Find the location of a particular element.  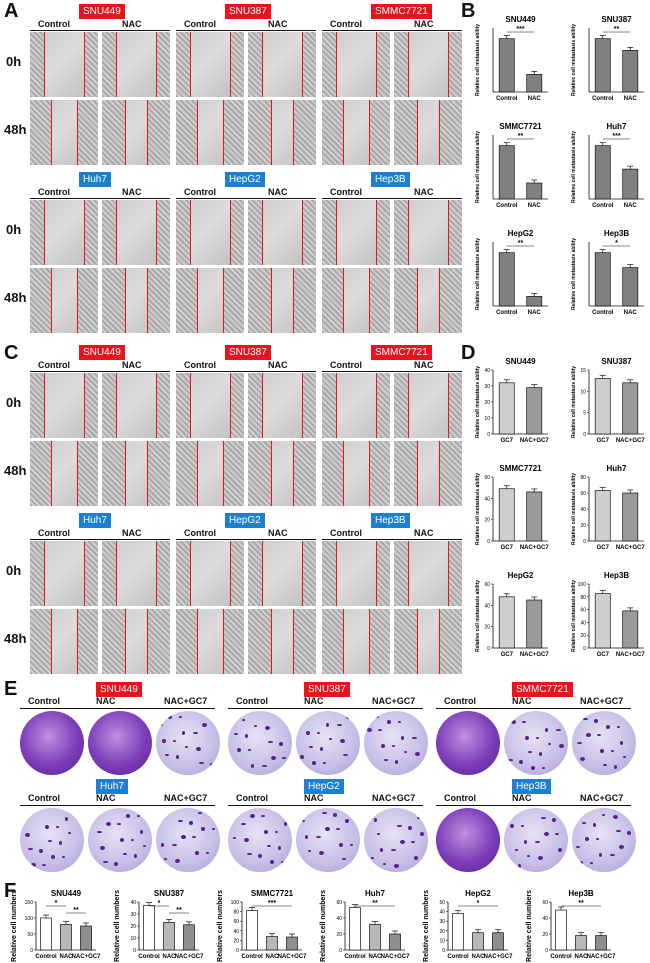

condition-nac-label: NAC is located at coordinates (424, 24).